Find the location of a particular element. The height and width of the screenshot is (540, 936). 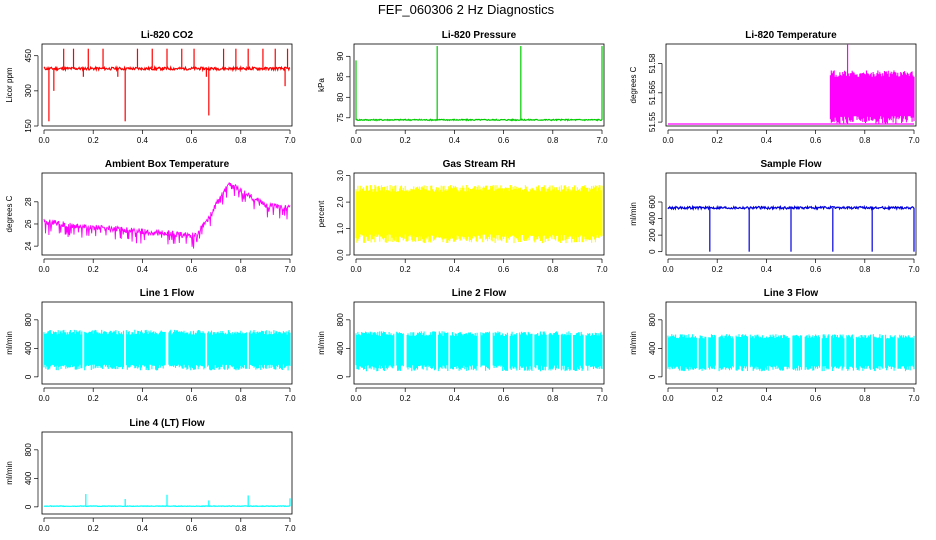

y-tick-label: 26 is located at coordinates (28, 223).